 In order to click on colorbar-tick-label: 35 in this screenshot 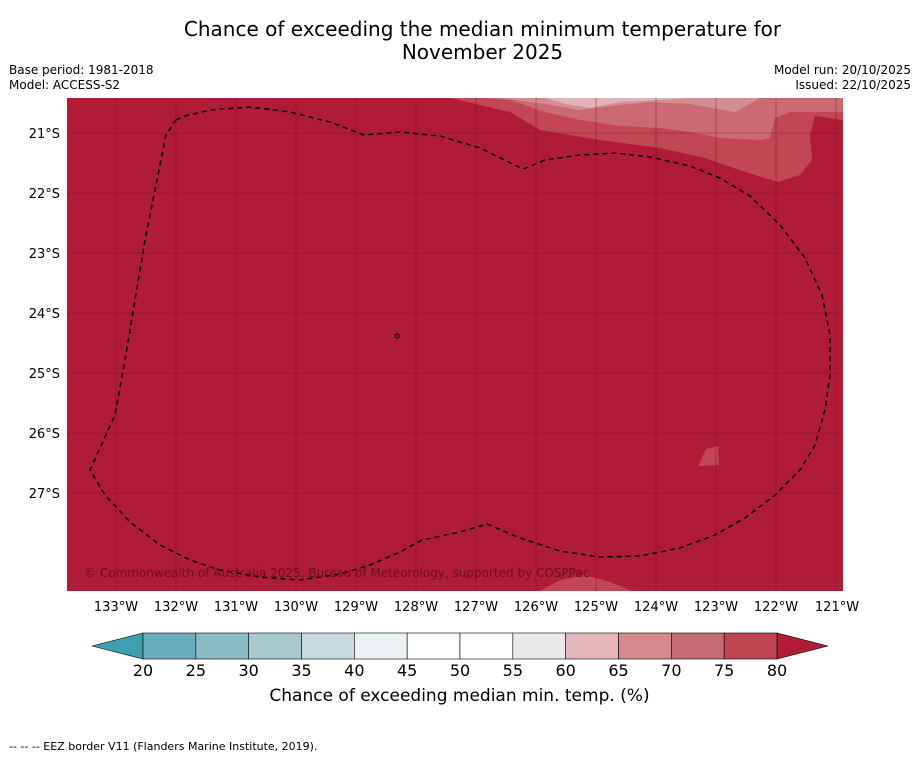, I will do `click(301, 670)`.